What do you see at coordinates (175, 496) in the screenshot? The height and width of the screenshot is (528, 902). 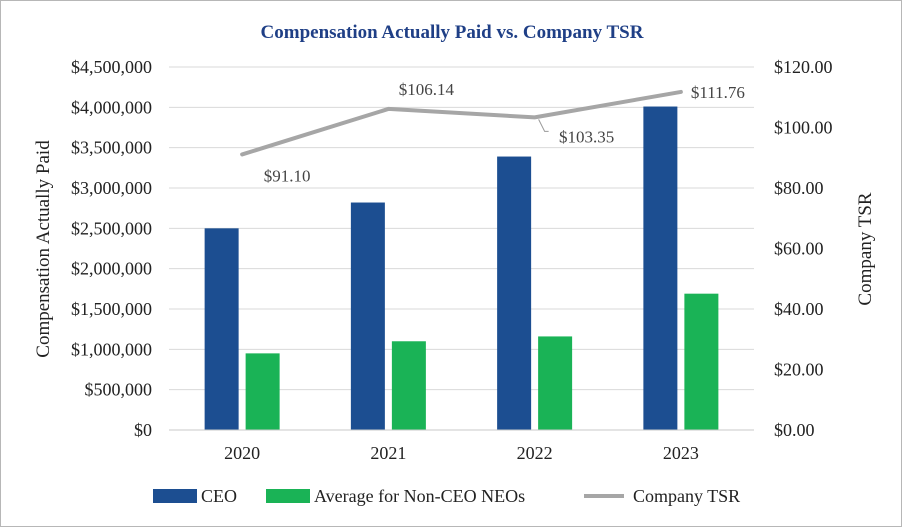 I see `legend-swatch-ceo` at bounding box center [175, 496].